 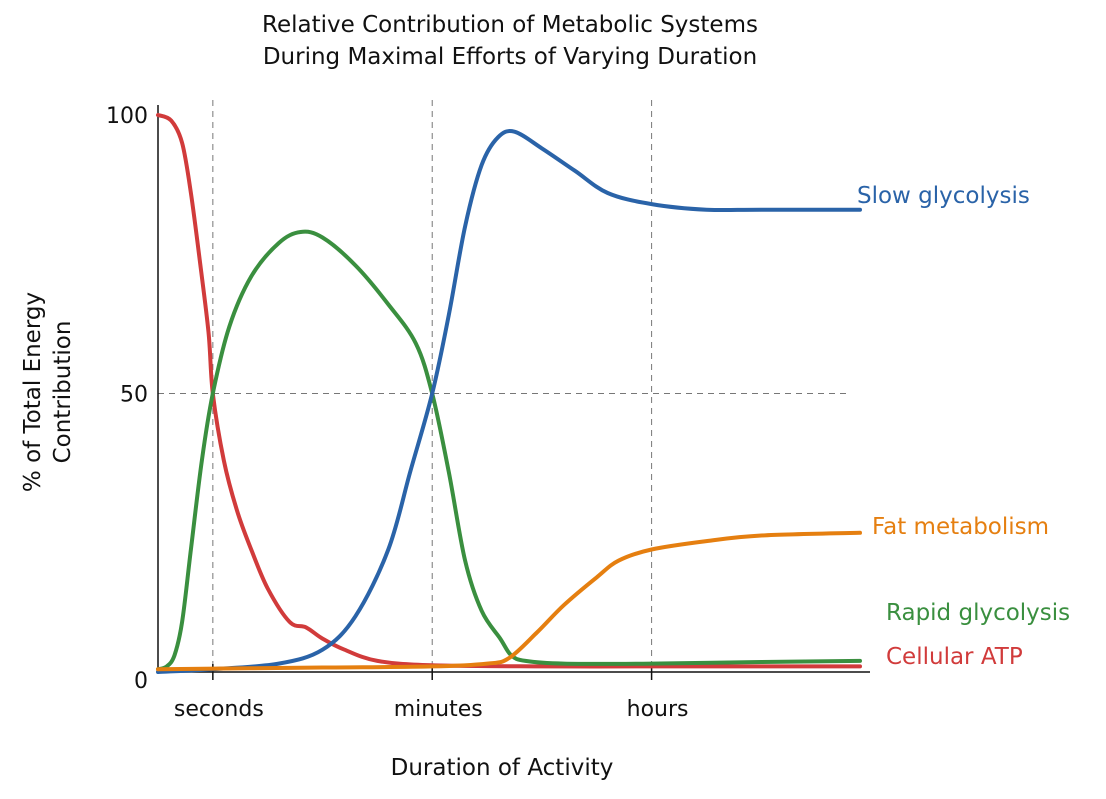 What do you see at coordinates (219, 709) in the screenshot?
I see `x-tick-label-seconds: seconds` at bounding box center [219, 709].